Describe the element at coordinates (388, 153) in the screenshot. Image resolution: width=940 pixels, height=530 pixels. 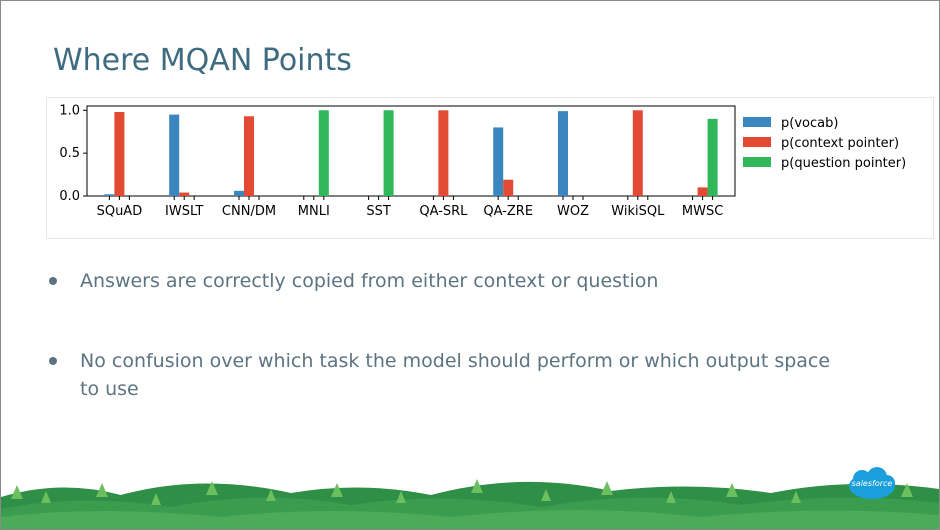
I see `bar-p-question-pointer--sst` at that location.